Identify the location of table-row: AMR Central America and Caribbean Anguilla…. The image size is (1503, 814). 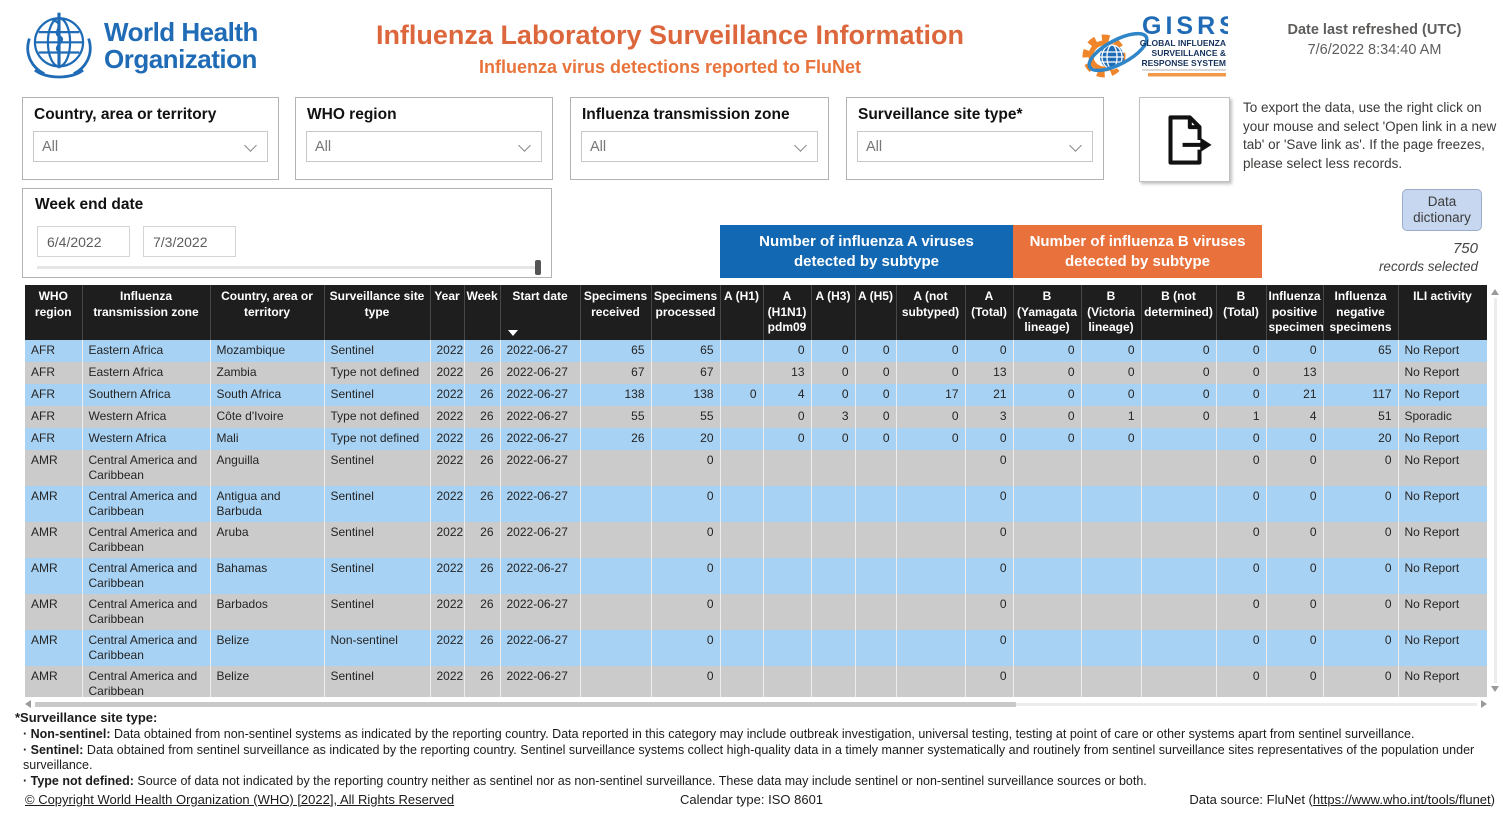
(756, 467).